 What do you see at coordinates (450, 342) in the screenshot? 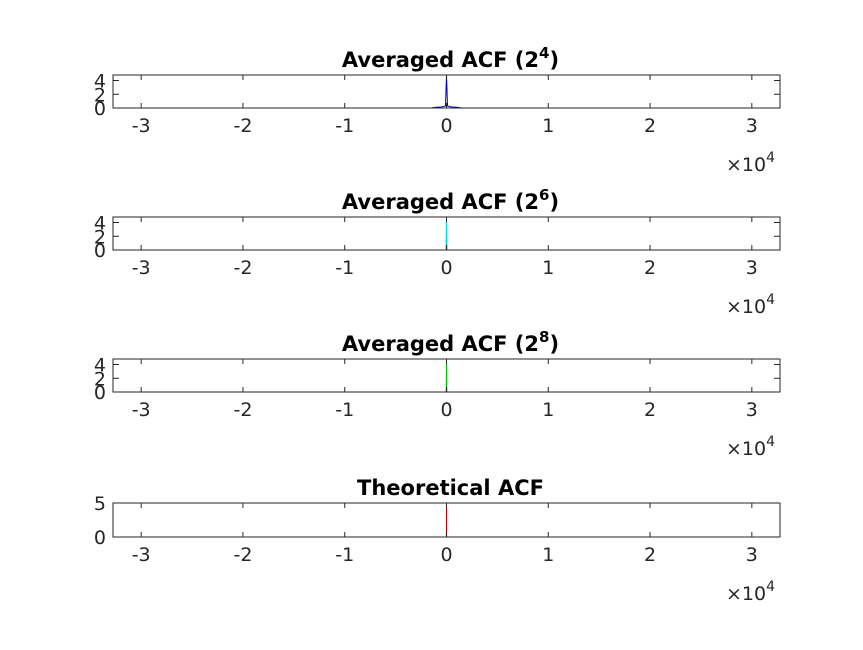
I see `subplot-title: Averaged ACF (28)` at bounding box center [450, 342].